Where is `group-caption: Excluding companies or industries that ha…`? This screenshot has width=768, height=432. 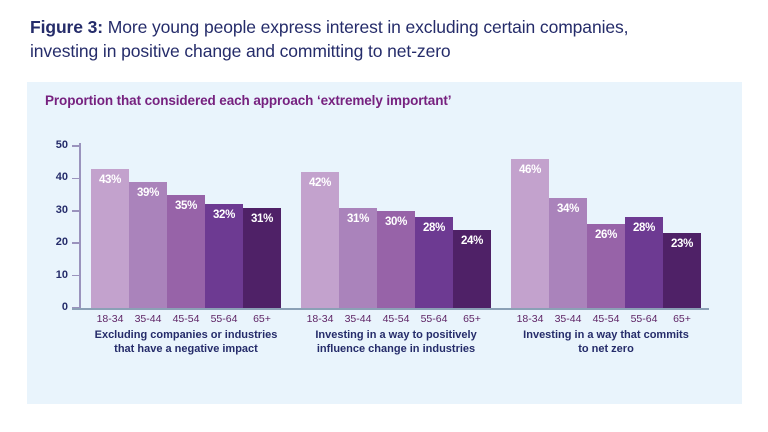 group-caption: Excluding companies or industries that ha… is located at coordinates (186, 342).